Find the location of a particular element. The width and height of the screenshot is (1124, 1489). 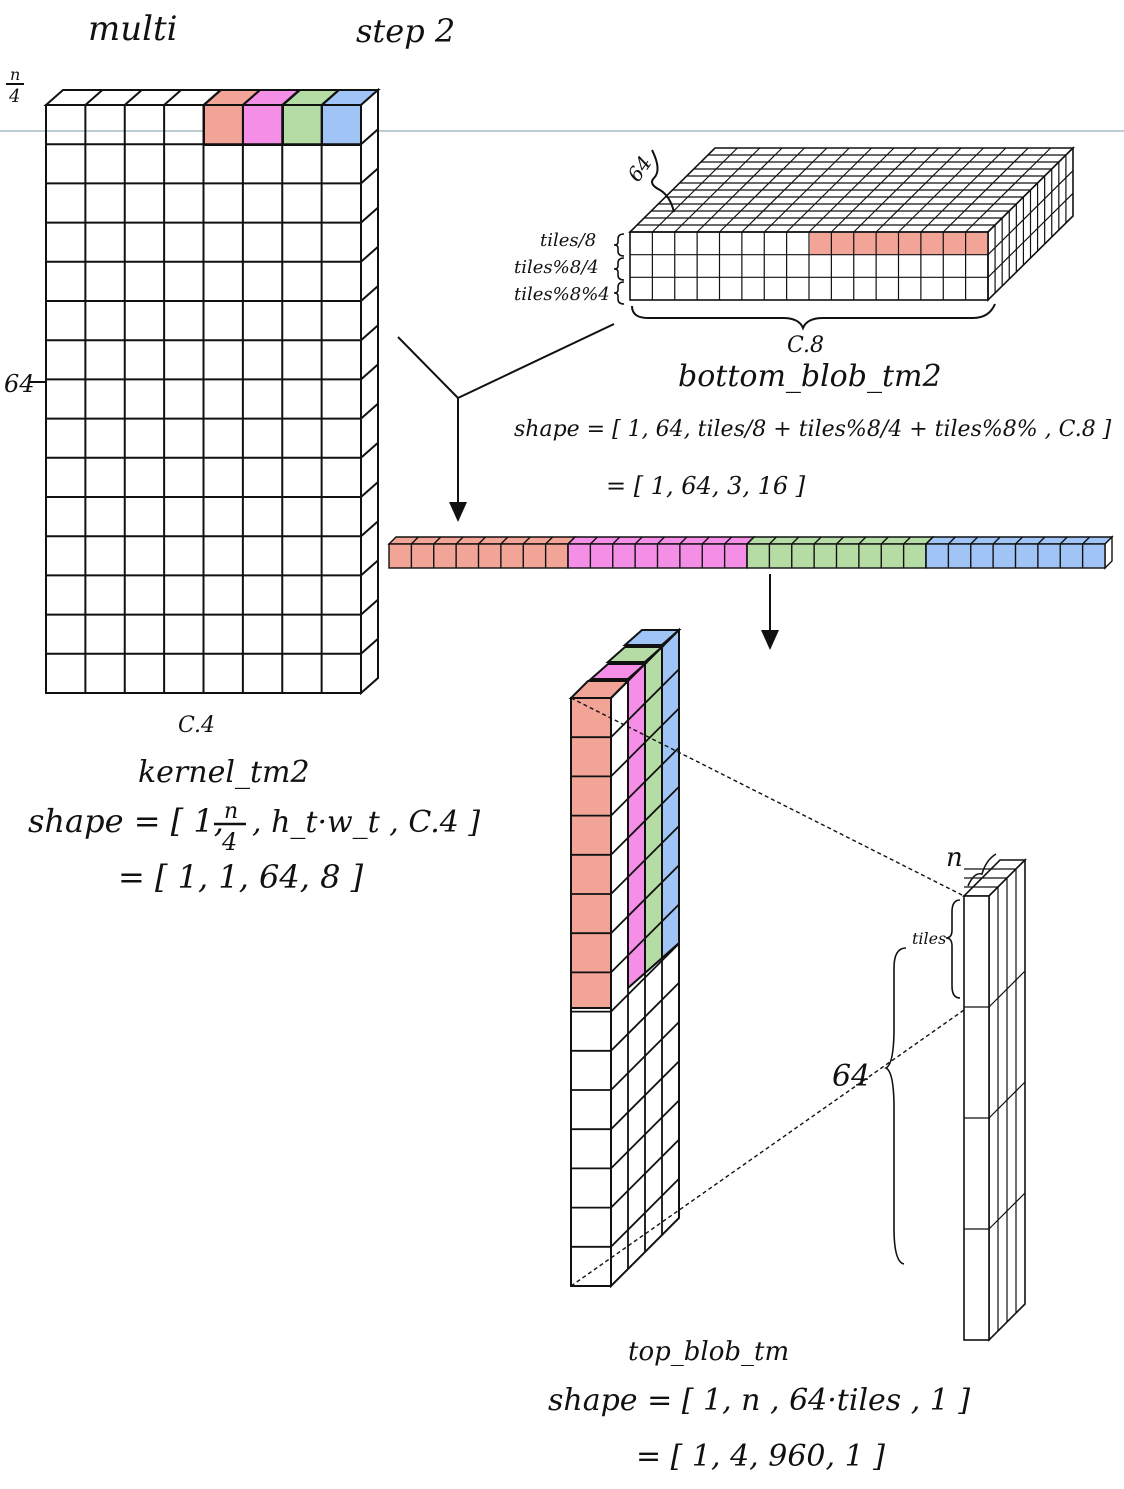

kernel-grid is located at coordinates (212, 391).